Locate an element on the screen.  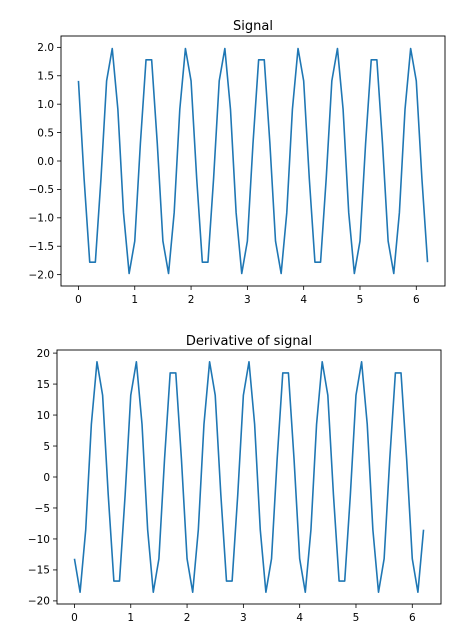
y-axis: 2.0 1.5 1.0 0.5 0.0 −0.5 −1.0 −1.5 −2.0 is located at coordinates (45, 161).